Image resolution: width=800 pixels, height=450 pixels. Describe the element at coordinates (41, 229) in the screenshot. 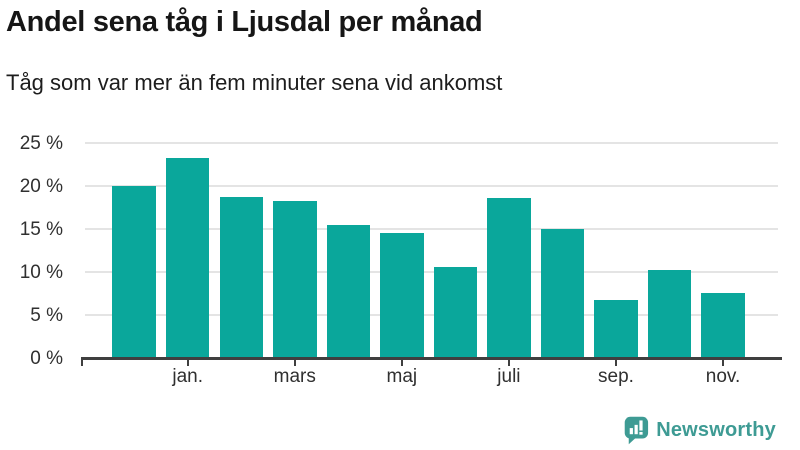

I see `y-axis-tick-label: 15 %` at that location.